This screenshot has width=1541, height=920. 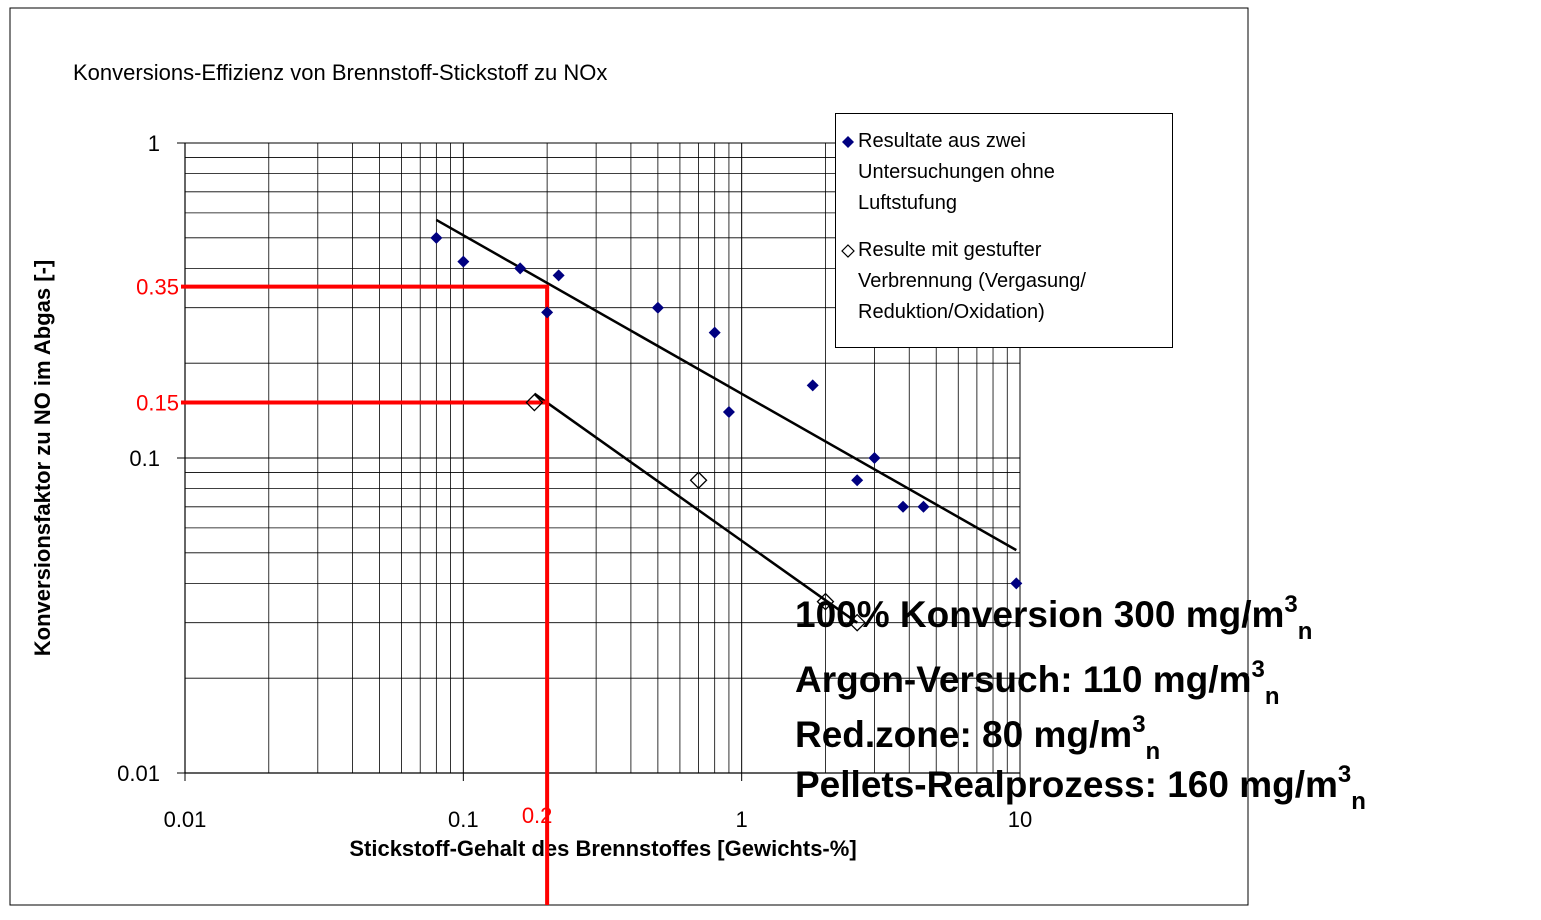 I want to click on x-tick-label: 0.01, so click(x=185, y=819).